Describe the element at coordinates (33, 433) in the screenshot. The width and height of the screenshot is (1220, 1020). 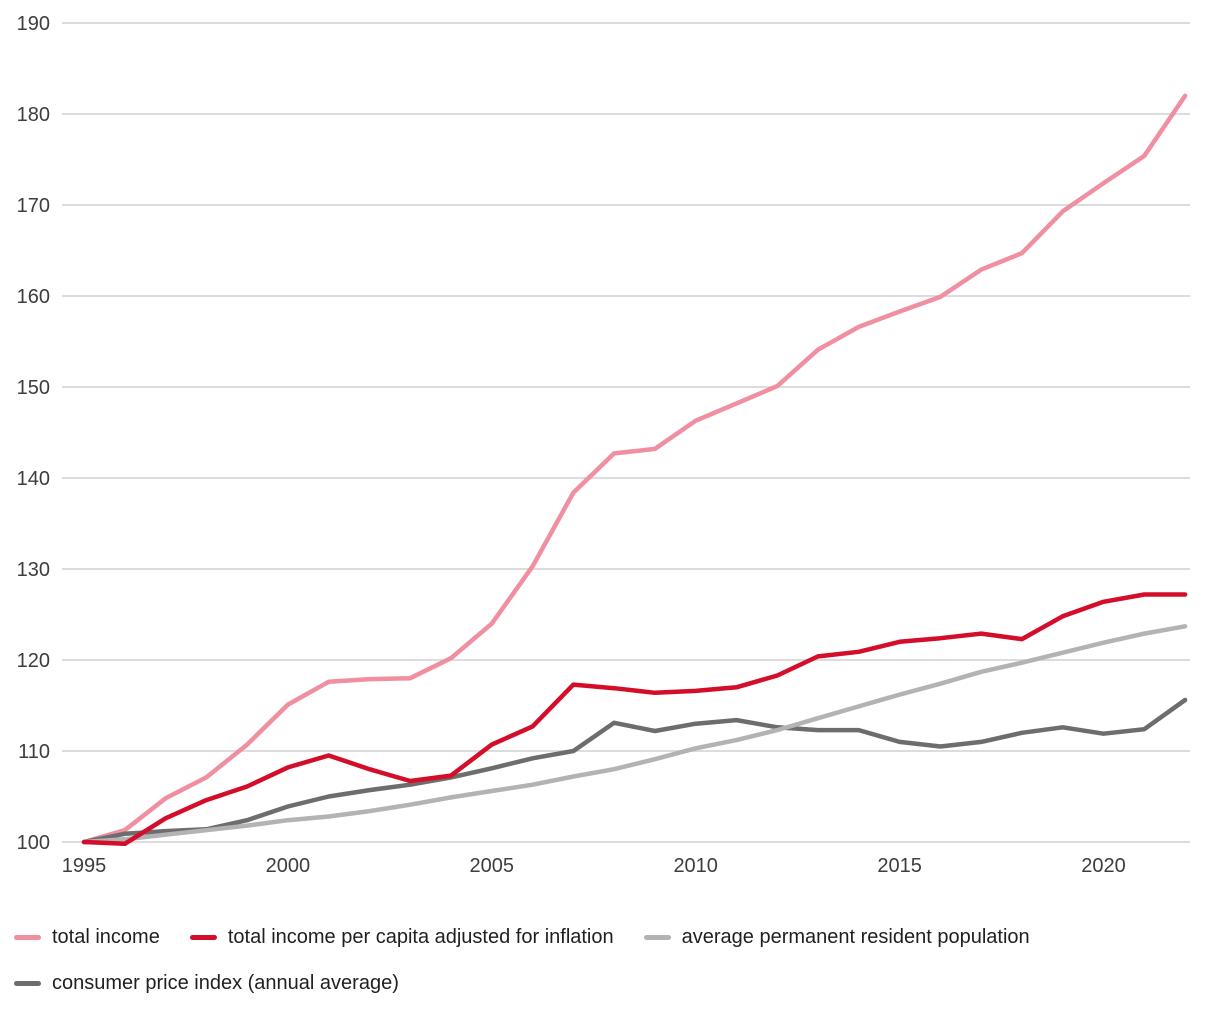
I see `y-axis-labels: 100 110 120 130 140 150 160 170 180 190` at that location.